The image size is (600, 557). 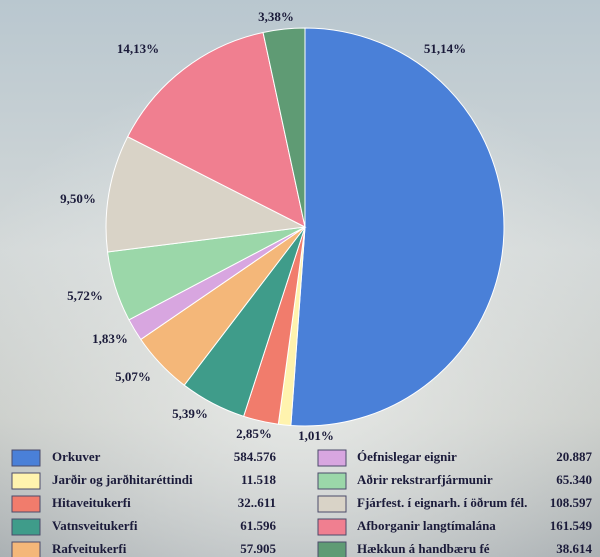 I want to click on legend-amount: 32..611, so click(x=257, y=502).